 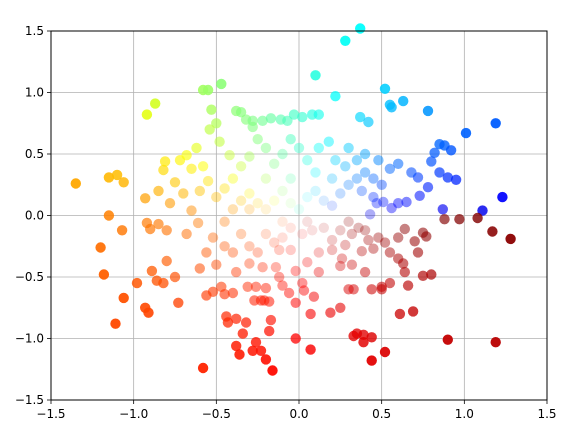 I want to click on y-tick-label: 0.5, so click(x=34, y=154).